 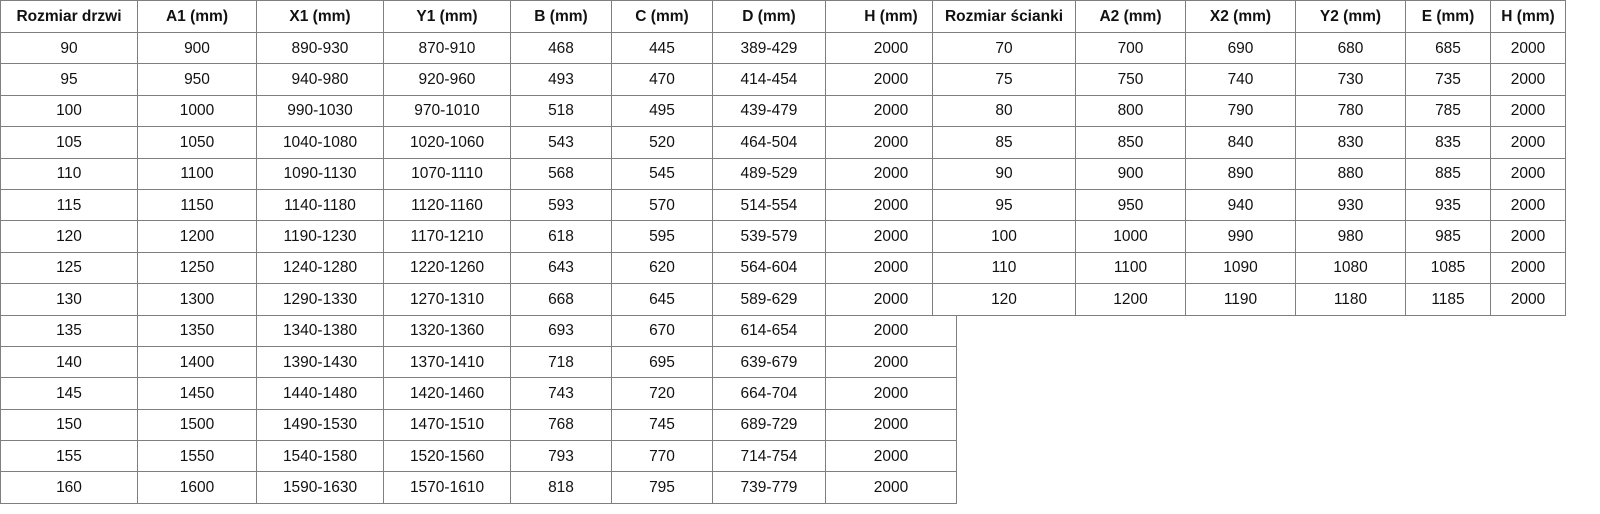 What do you see at coordinates (1448, 173) in the screenshot?
I see `table-cell: 885` at bounding box center [1448, 173].